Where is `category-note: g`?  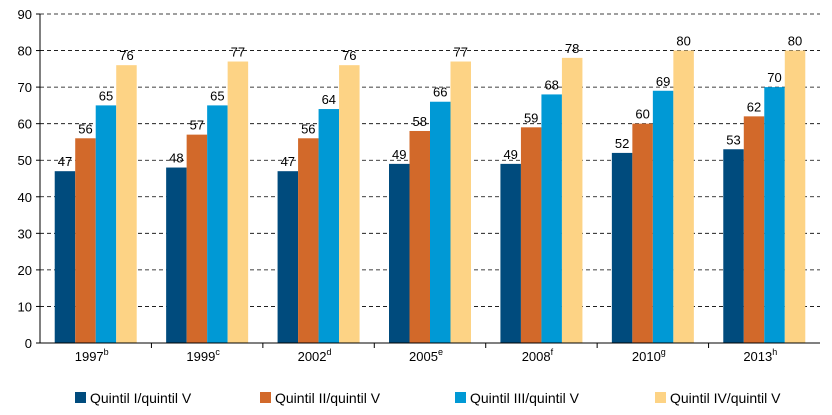 category-note: g is located at coordinates (663, 352).